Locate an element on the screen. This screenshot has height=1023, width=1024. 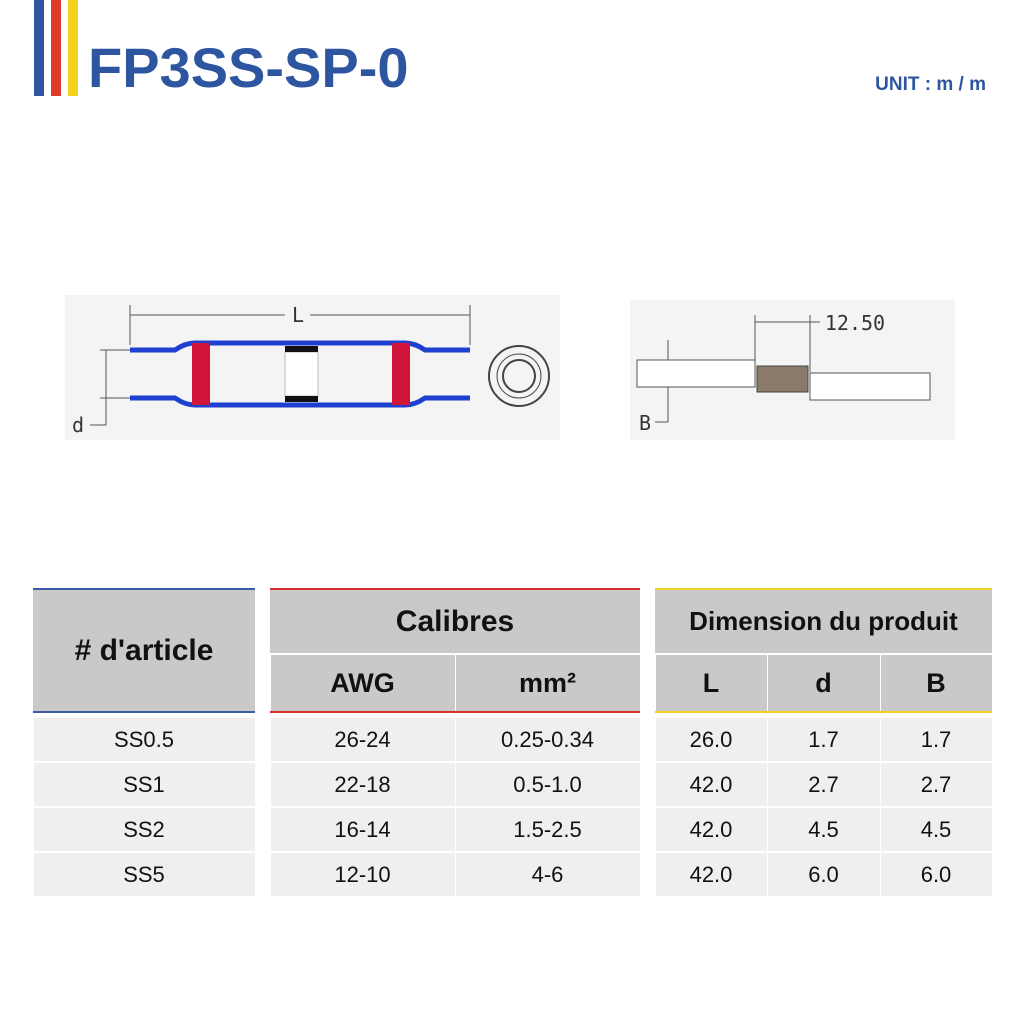
table-cell: 12-10 is located at coordinates (362, 874).